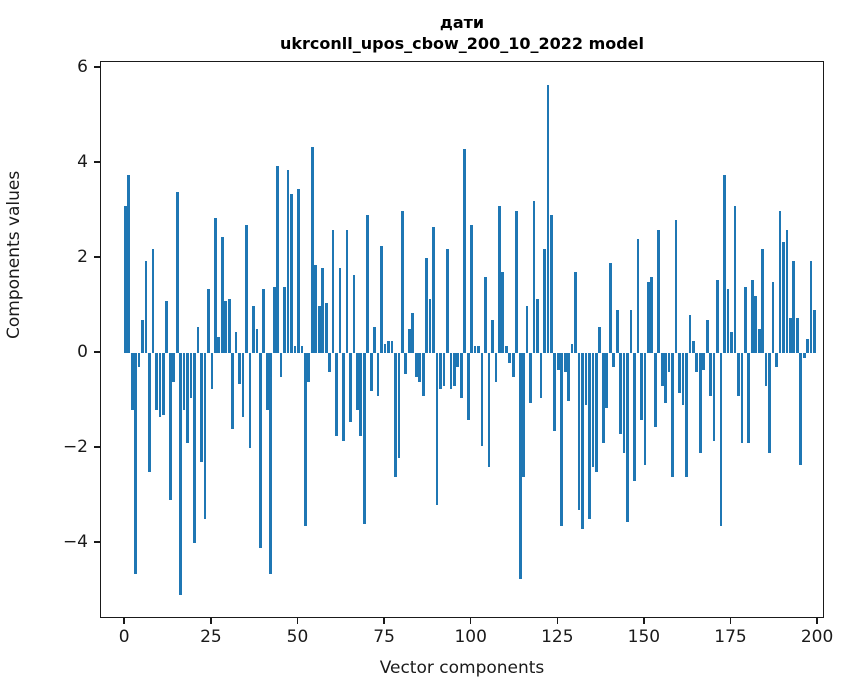 The width and height of the screenshot is (847, 696). What do you see at coordinates (462, 22) in the screenshot?
I see `chart-title-line1: дати` at bounding box center [462, 22].